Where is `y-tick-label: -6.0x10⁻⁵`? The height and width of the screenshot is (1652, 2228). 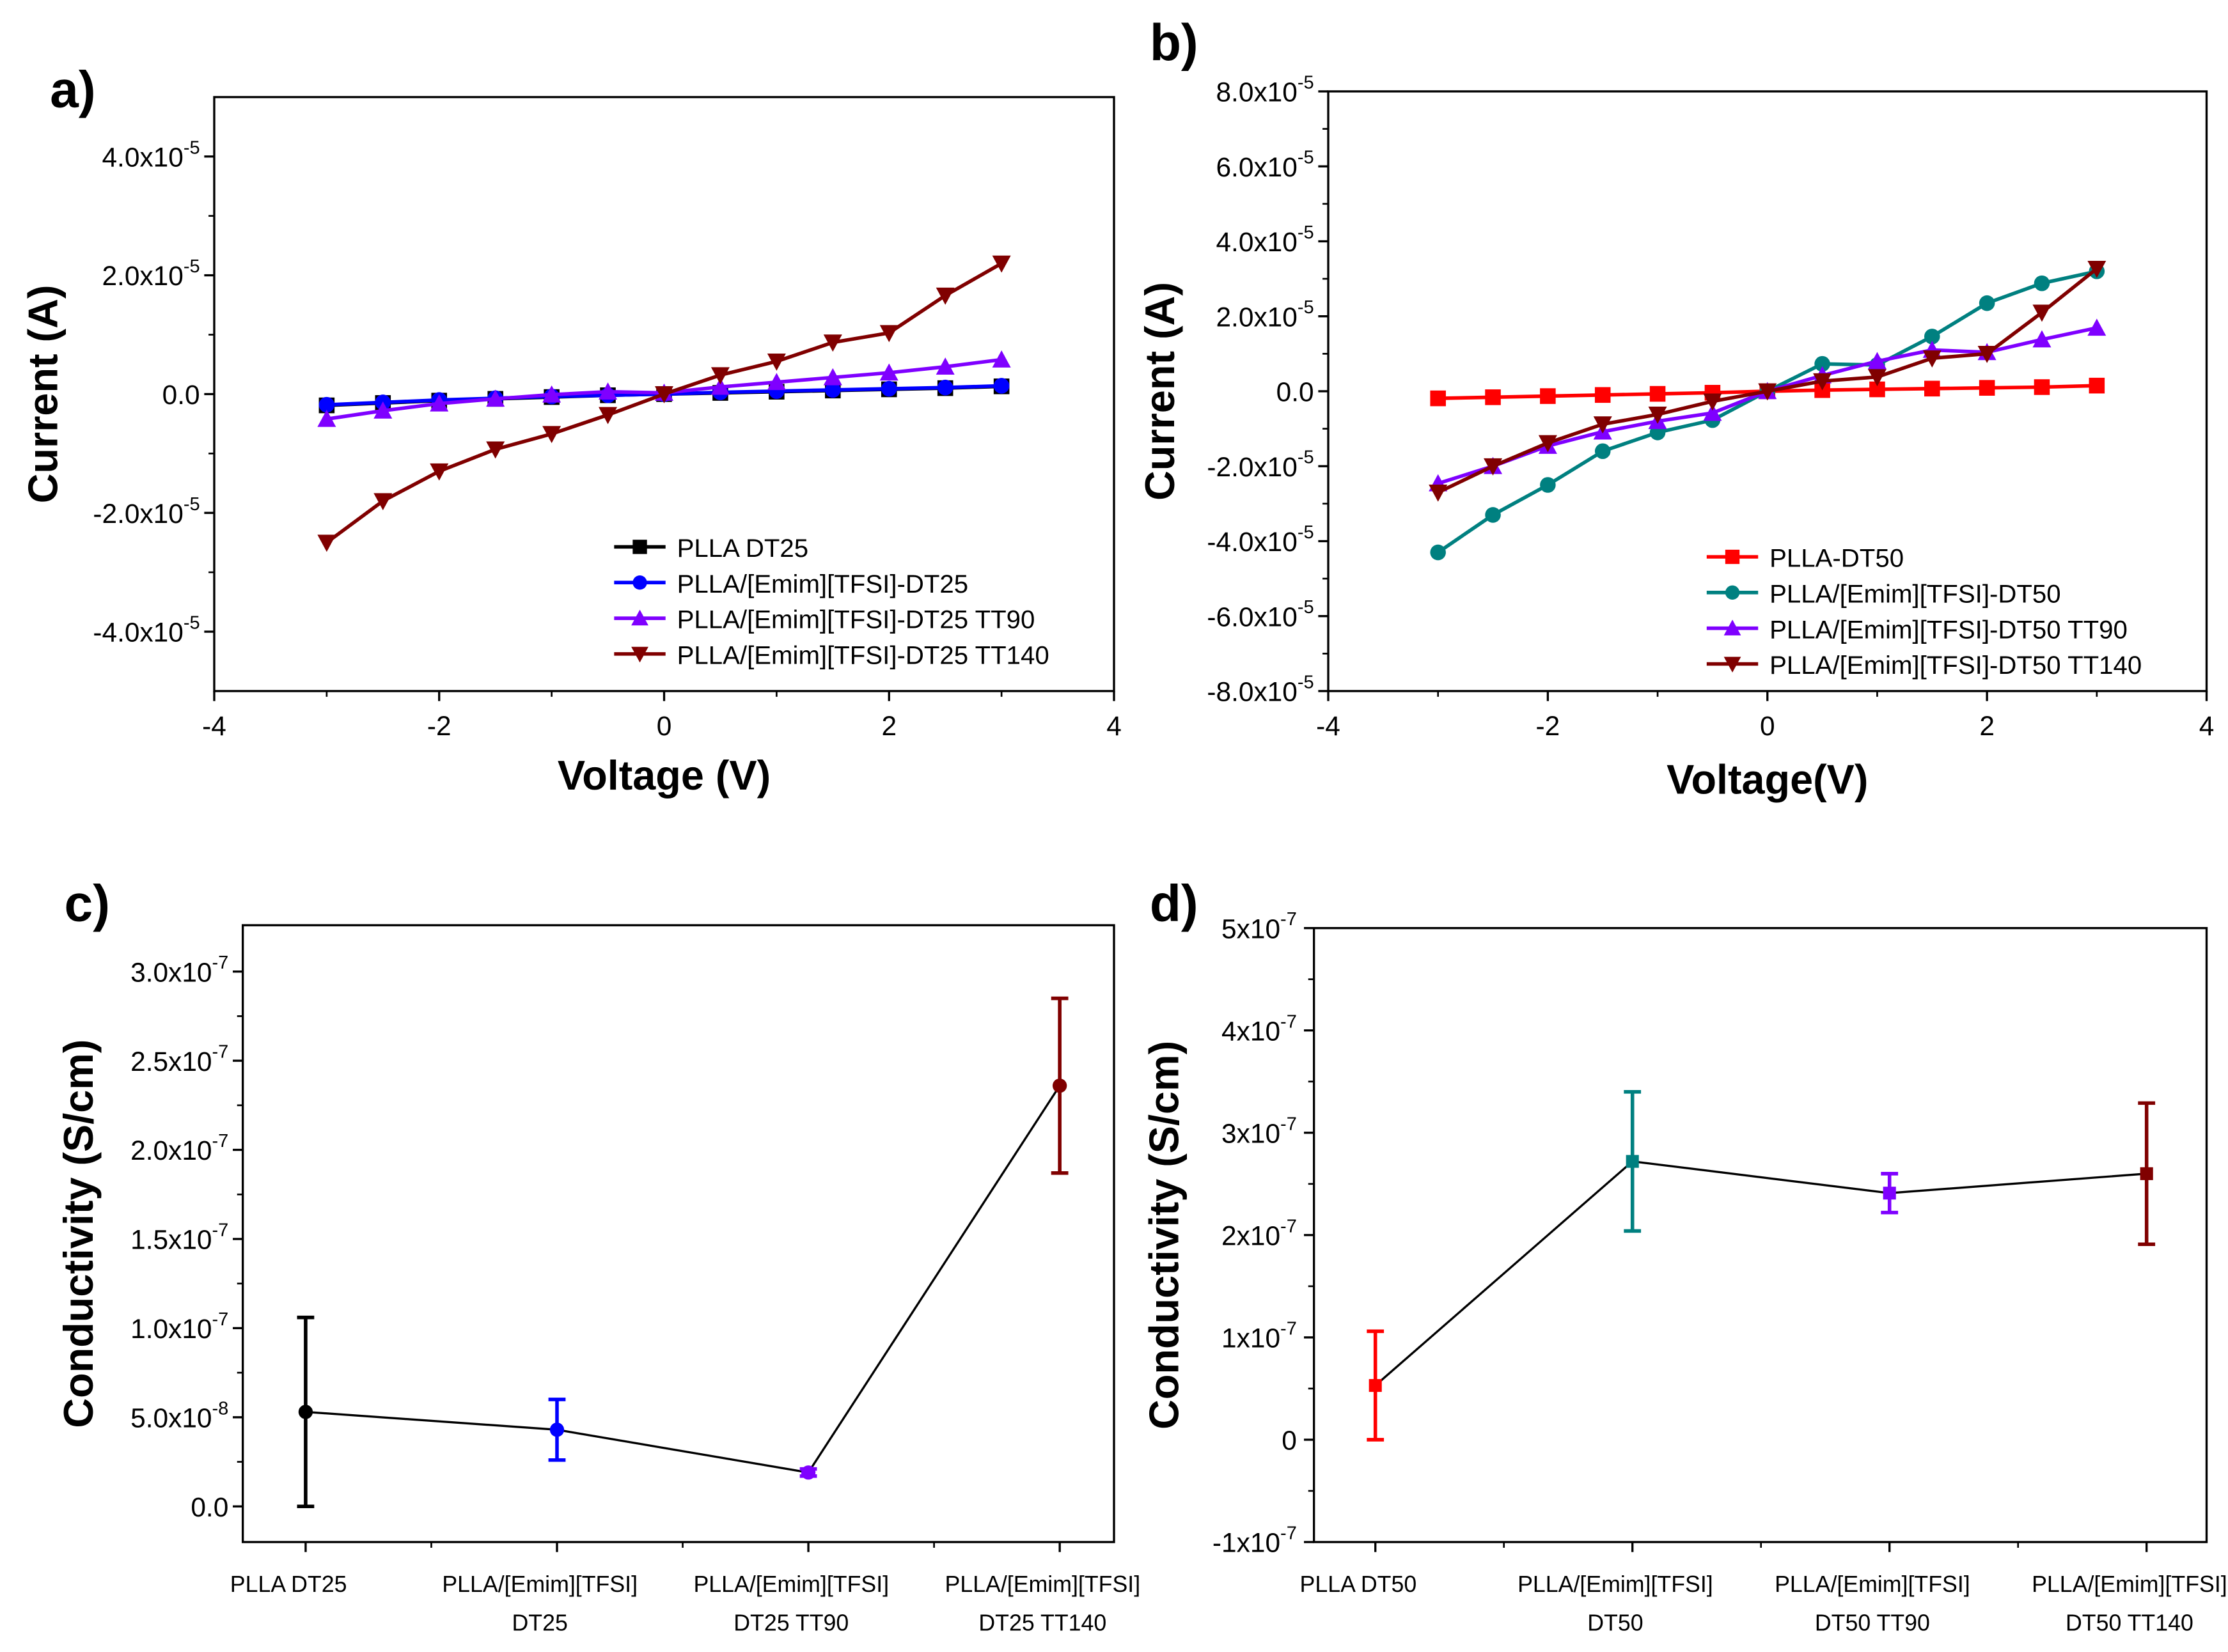
y-tick-label: -6.0x10⁻⁵ is located at coordinates (1260, 614).